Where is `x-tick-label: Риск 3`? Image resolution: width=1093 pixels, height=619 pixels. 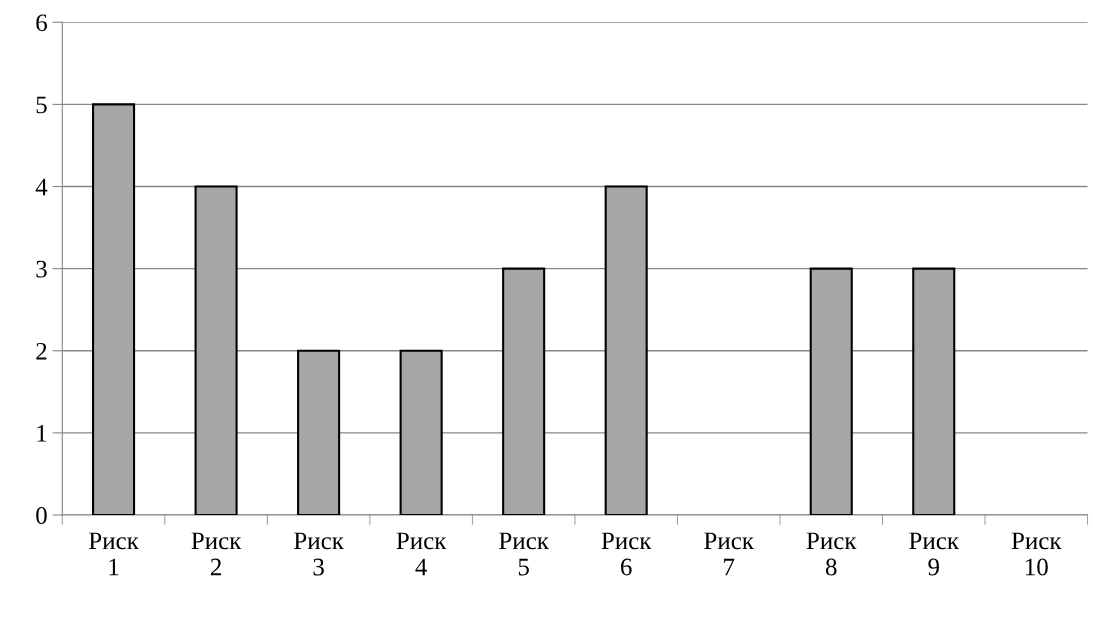 x-tick-label: Риск 3 is located at coordinates (319, 554).